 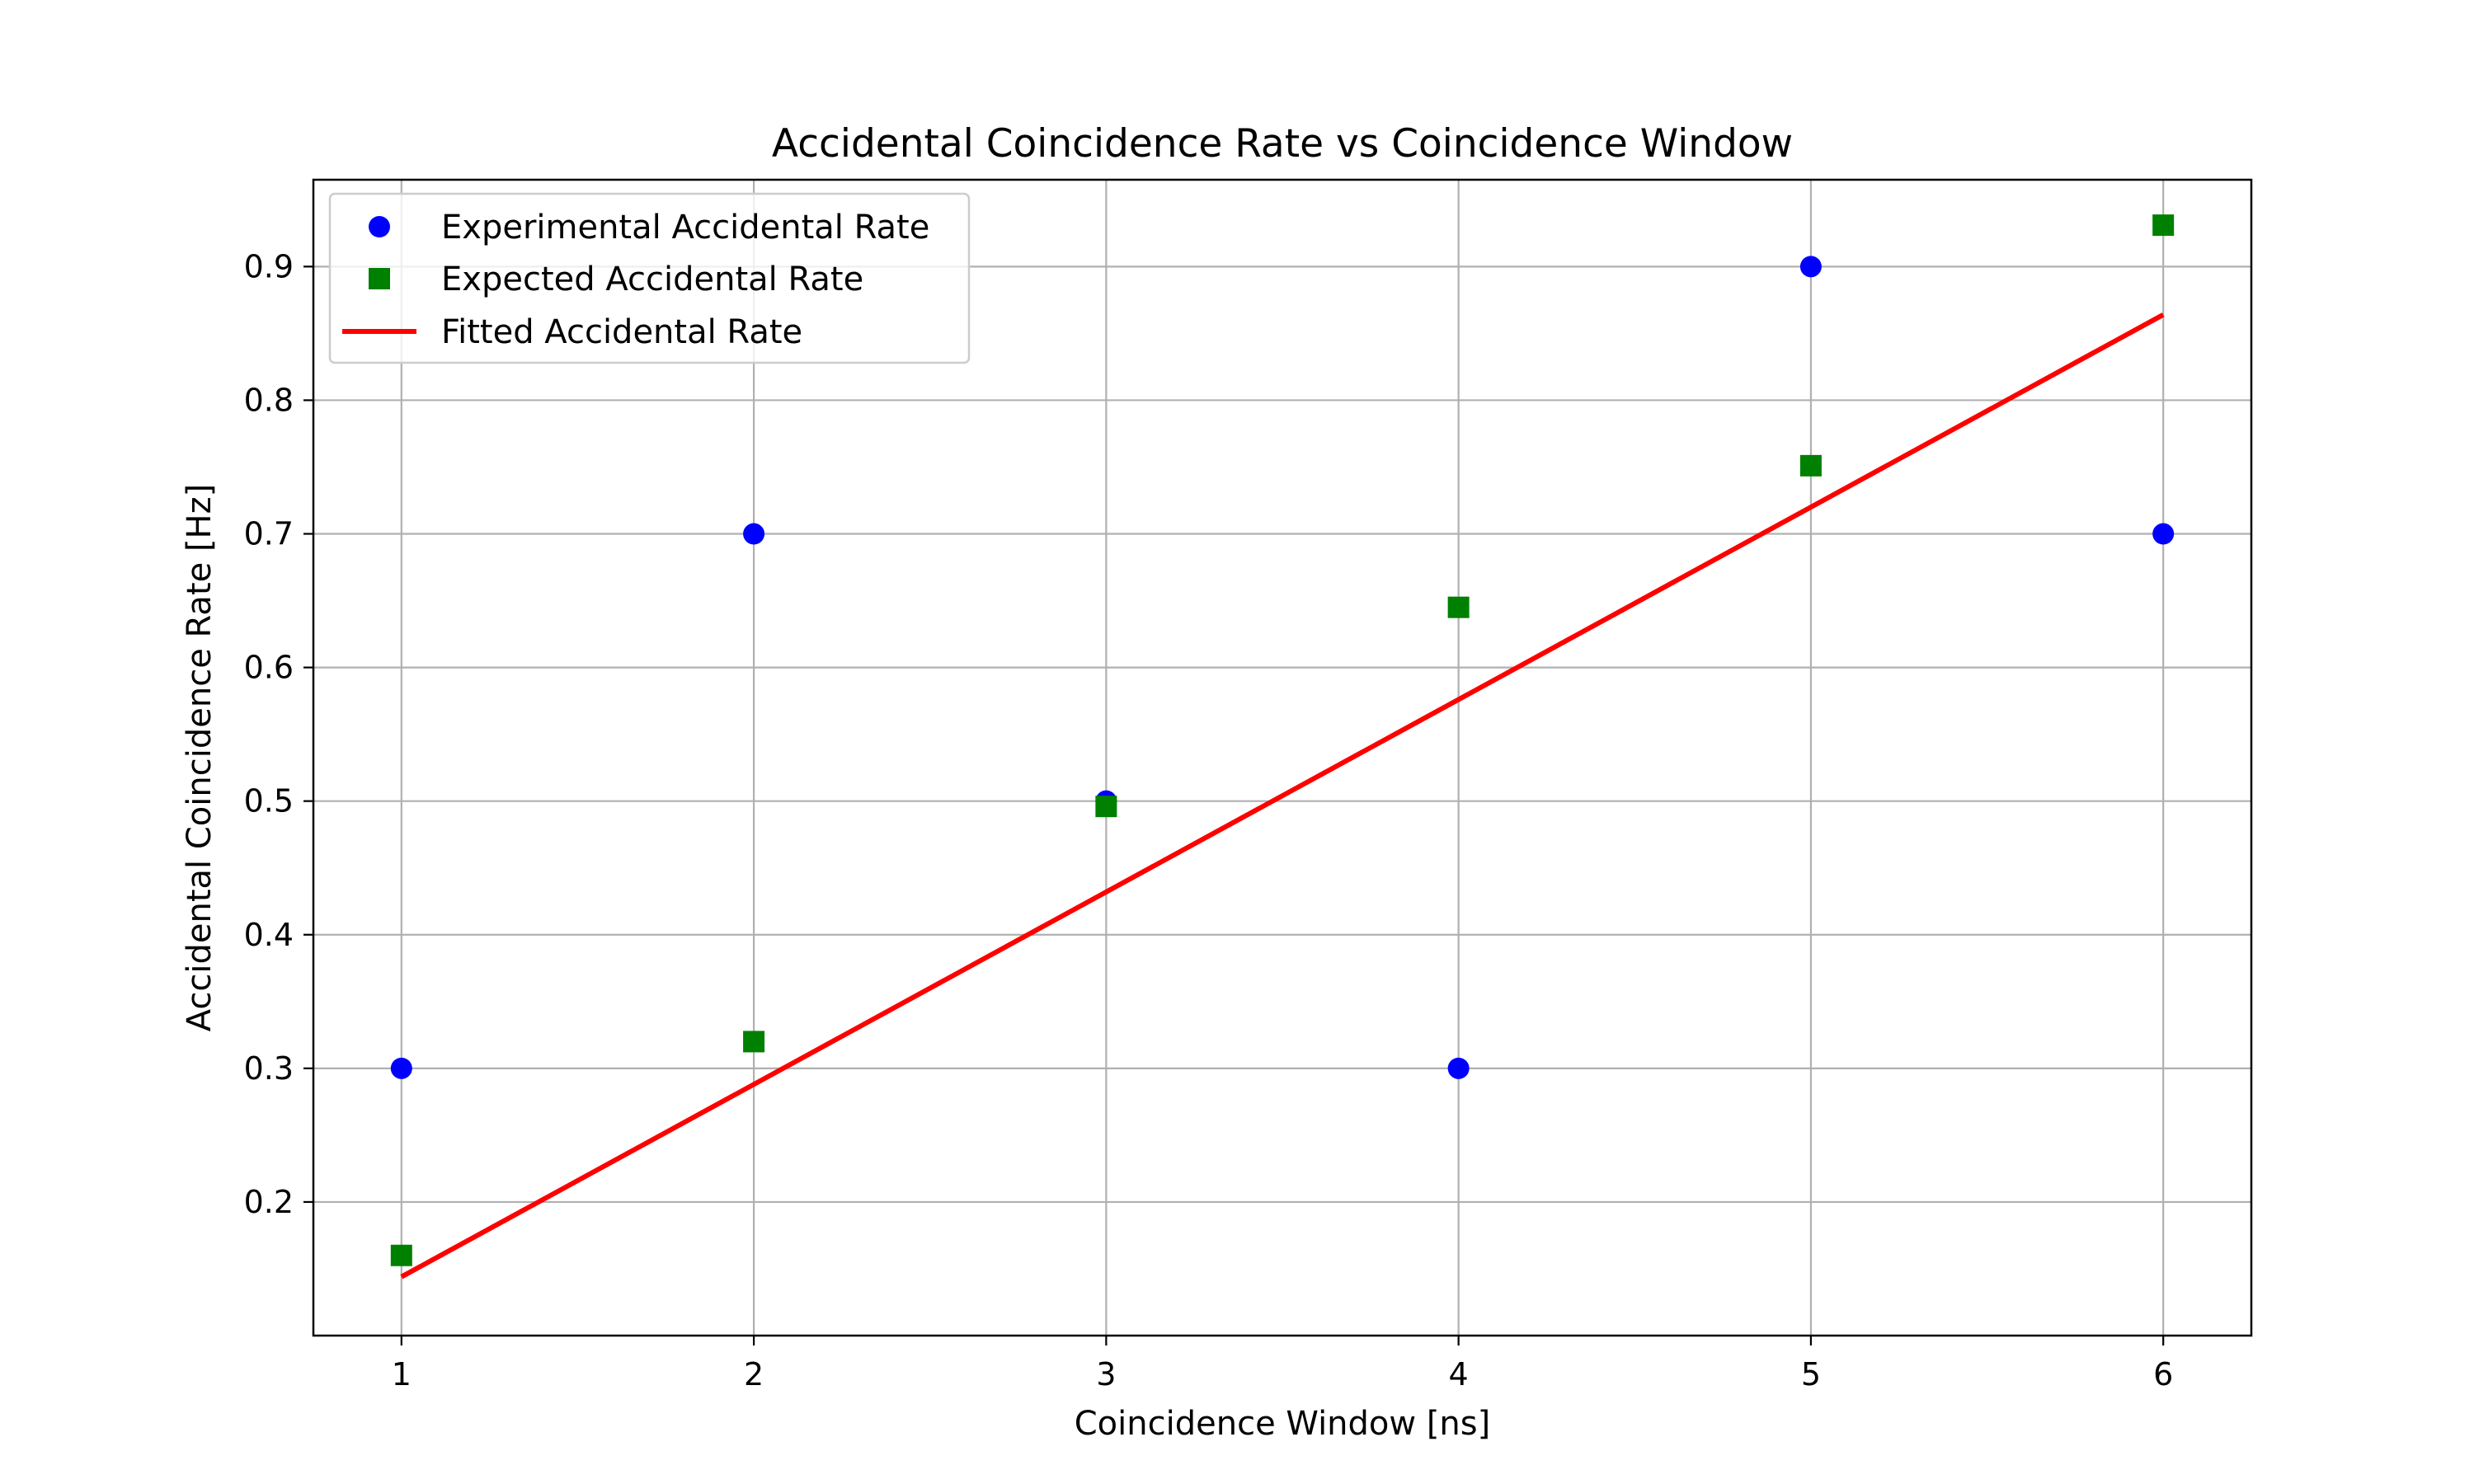 What do you see at coordinates (269, 801) in the screenshot?
I see `y-tick-label: 0.5` at bounding box center [269, 801].